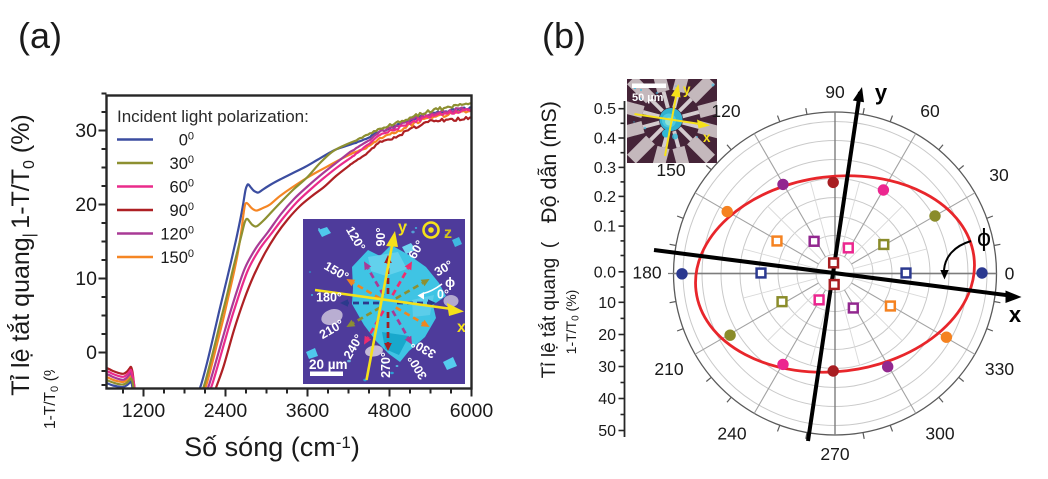 This screenshot has width=1048, height=479. Describe the element at coordinates (605, 197) in the screenshot. I see `svg-text: 0.2` at that location.